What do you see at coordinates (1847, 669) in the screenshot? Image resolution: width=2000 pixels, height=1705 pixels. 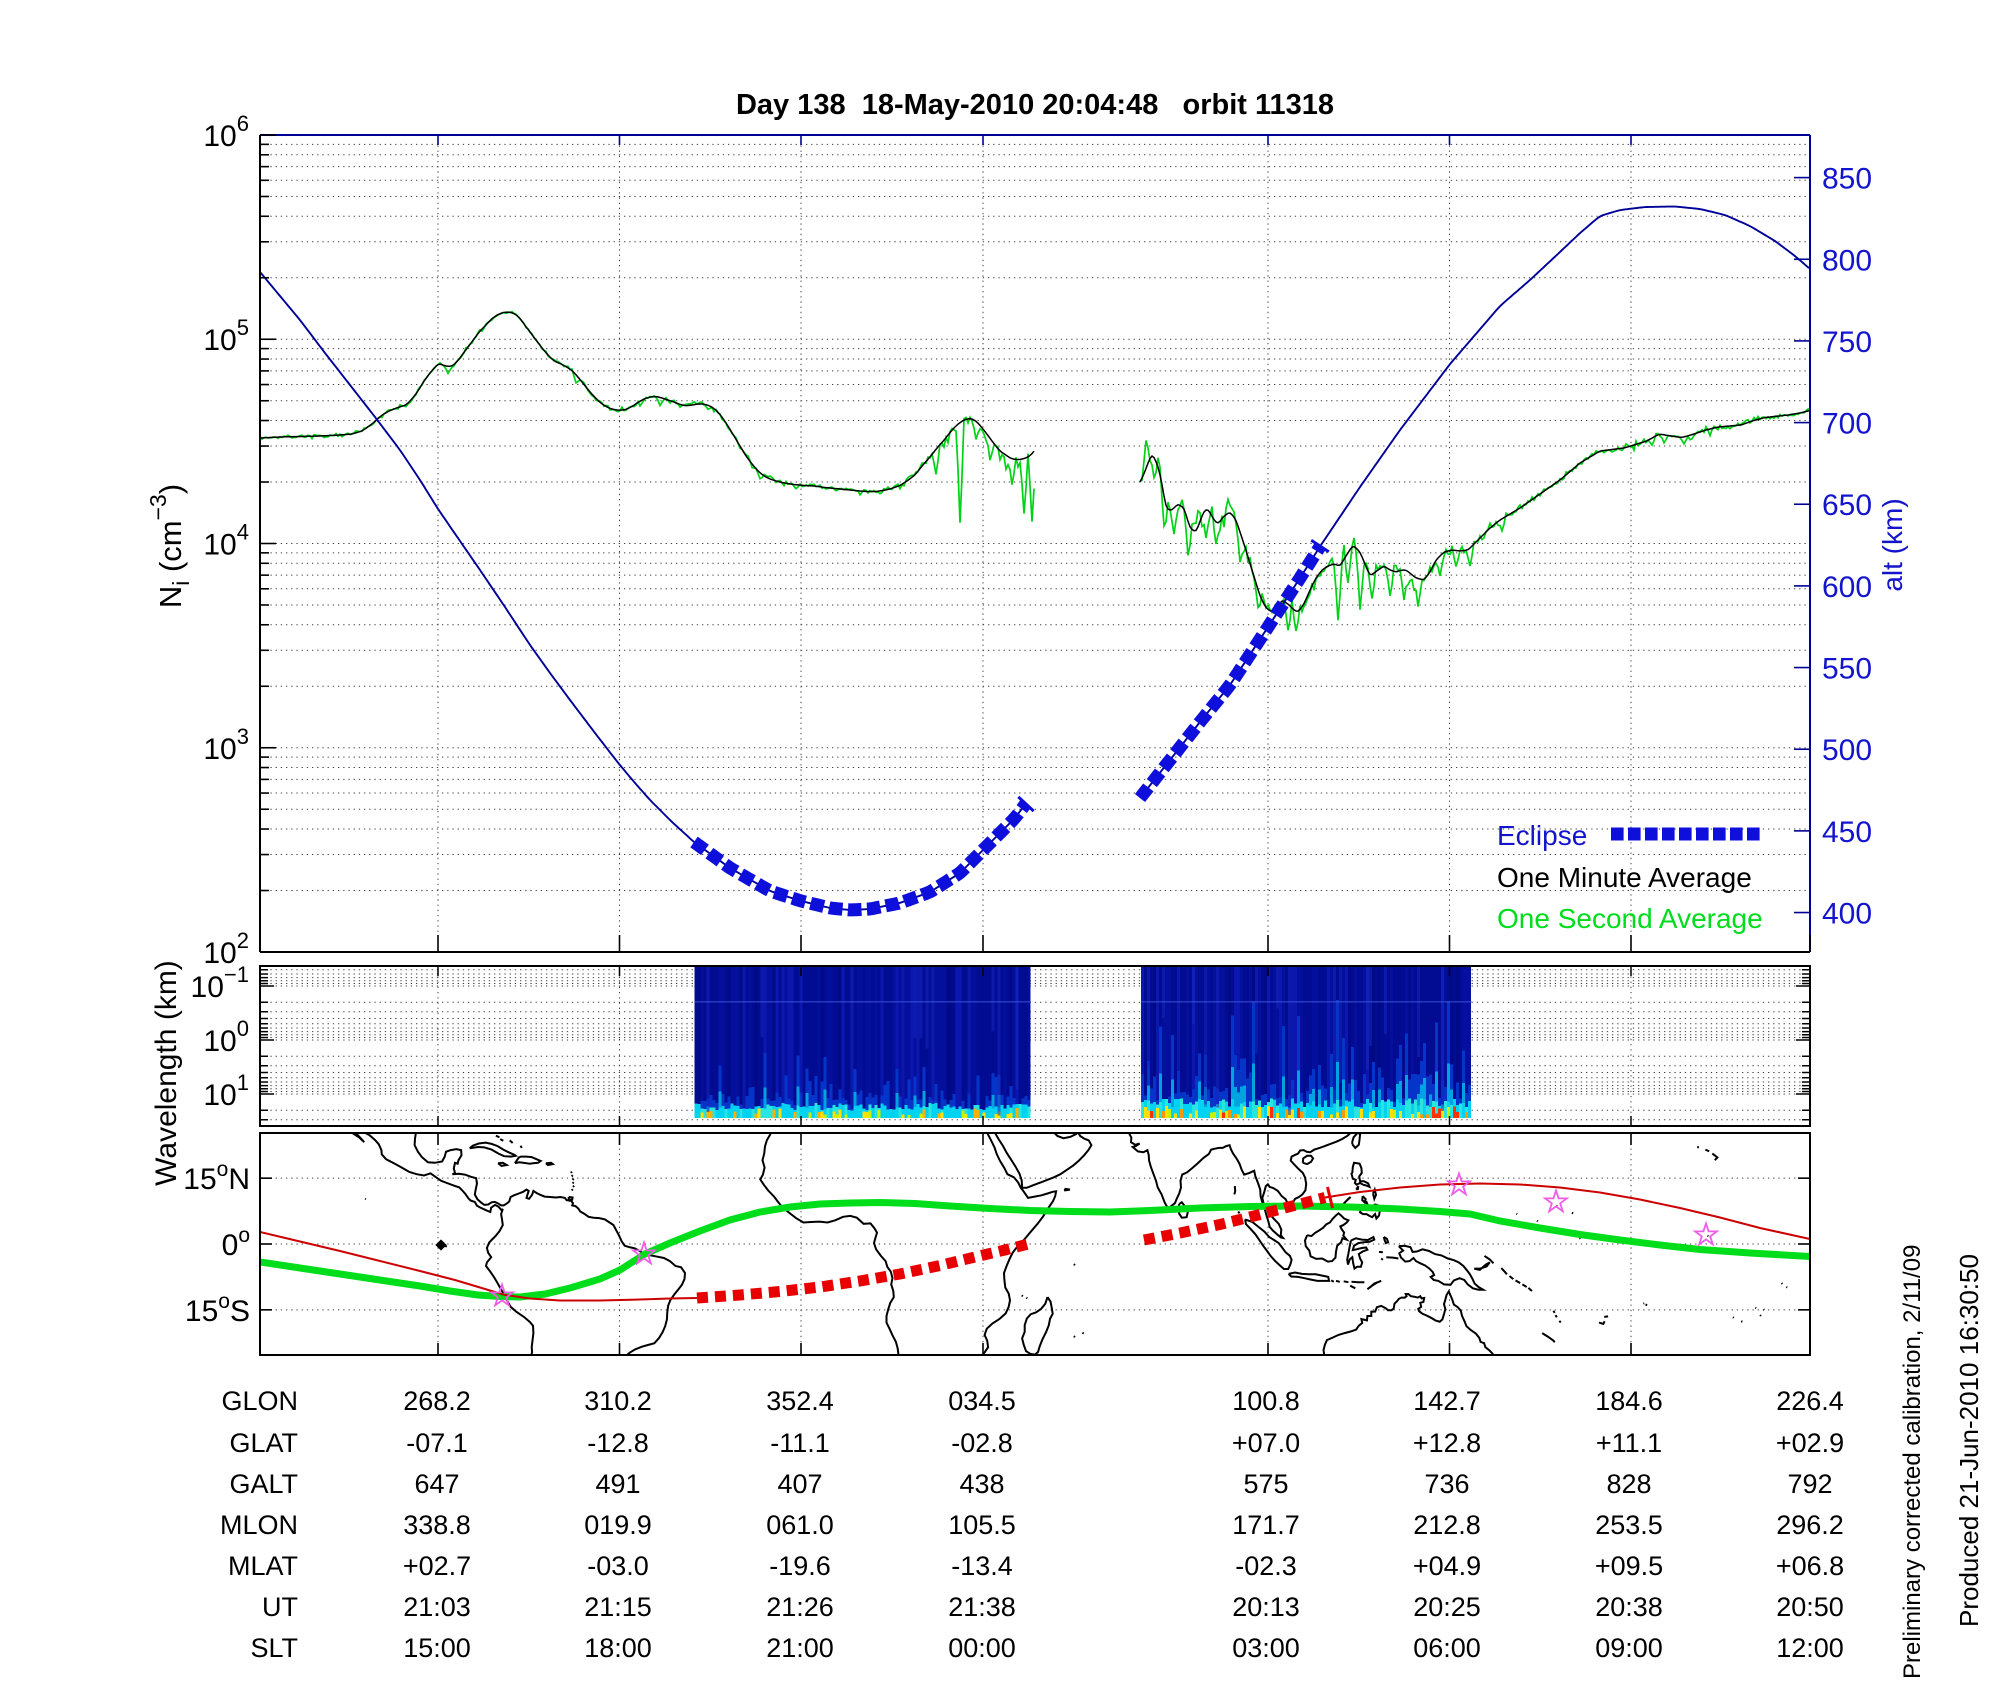 I see `svg-text: 550` at bounding box center [1847, 669].